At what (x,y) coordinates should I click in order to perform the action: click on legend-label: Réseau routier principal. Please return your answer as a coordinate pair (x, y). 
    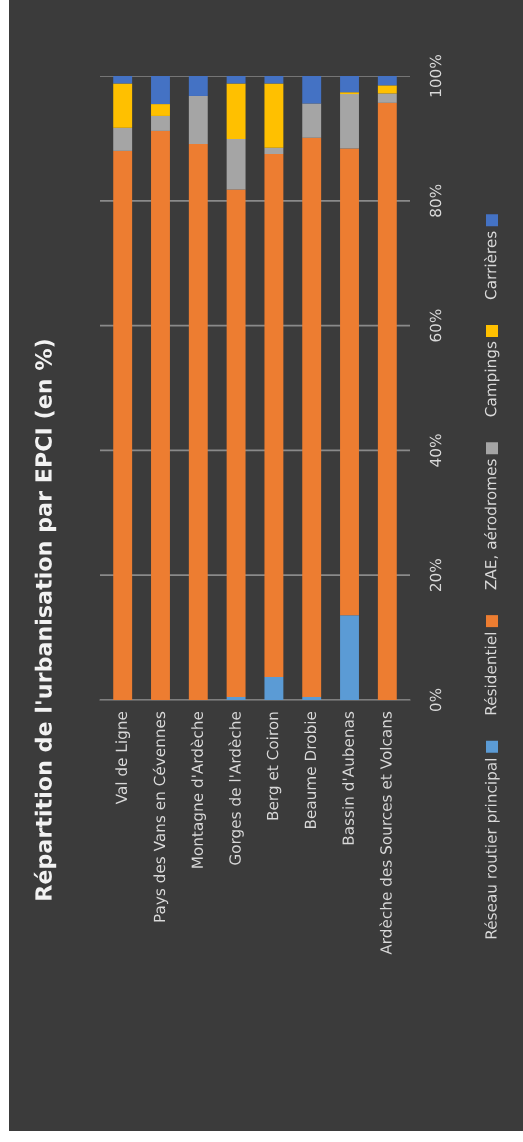
    Looking at the image, I should click on (492, 849).